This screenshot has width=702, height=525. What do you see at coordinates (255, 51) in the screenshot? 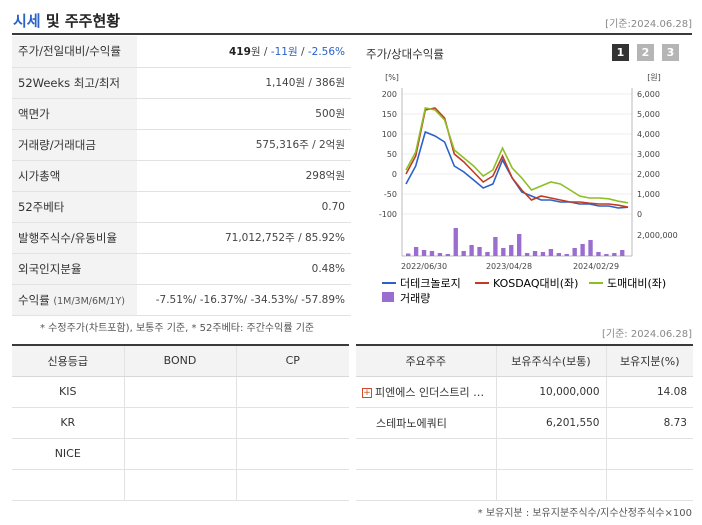
I see `price-unit: 원` at bounding box center [255, 51].